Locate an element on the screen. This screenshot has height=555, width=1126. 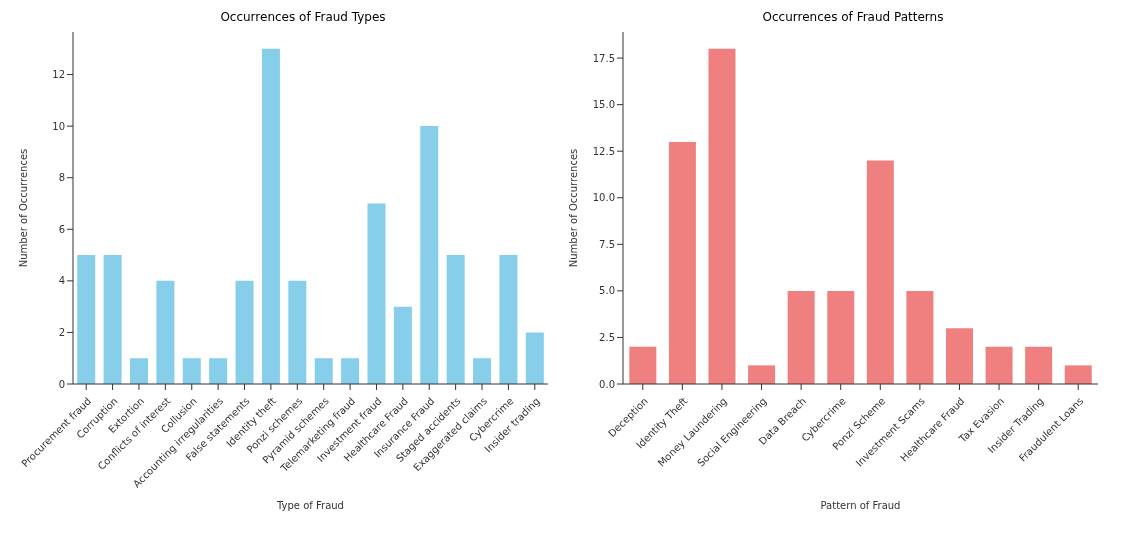
y-tick-label: 6 is located at coordinates (61, 229).